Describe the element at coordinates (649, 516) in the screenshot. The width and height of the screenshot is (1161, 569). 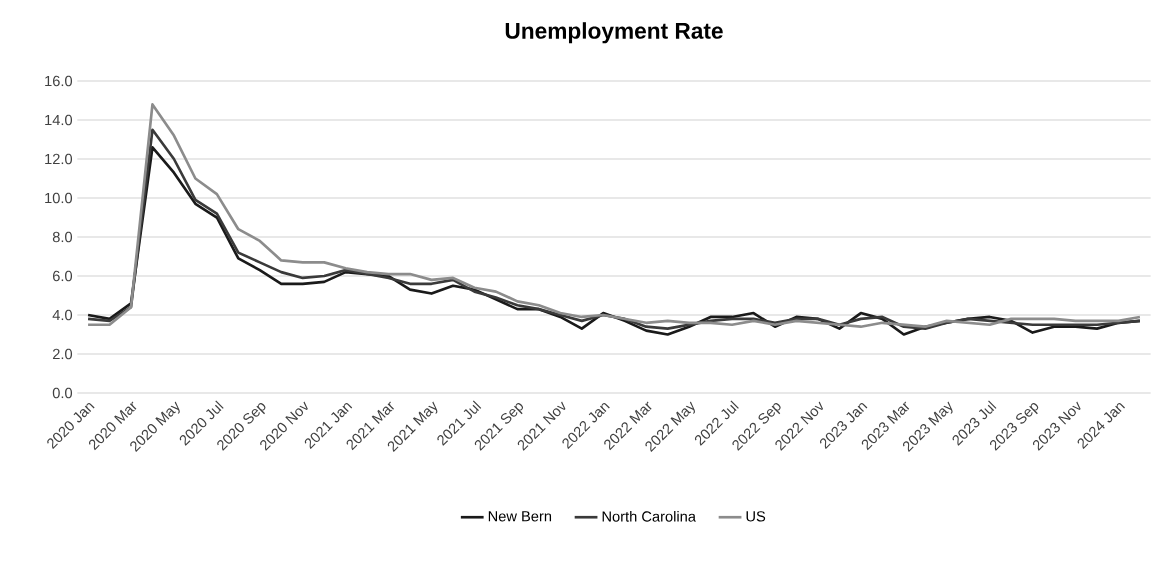
I see `legend-label: North Carolina` at that location.